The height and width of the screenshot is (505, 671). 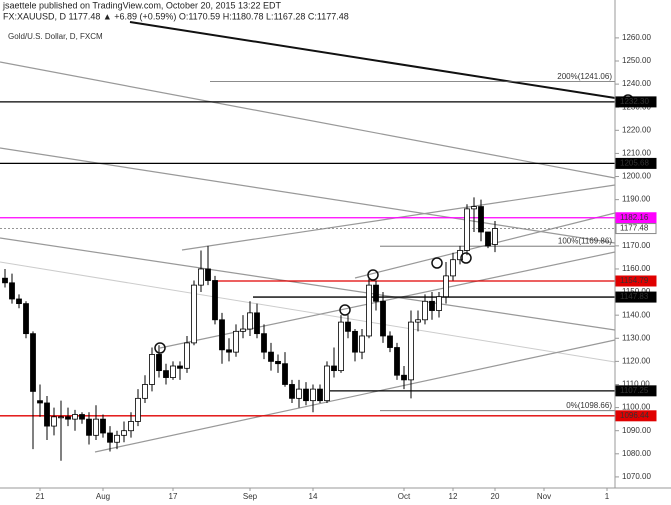 What do you see at coordinates (636, 314) in the screenshot?
I see `y-tick-label: 1140.00` at bounding box center [636, 314].